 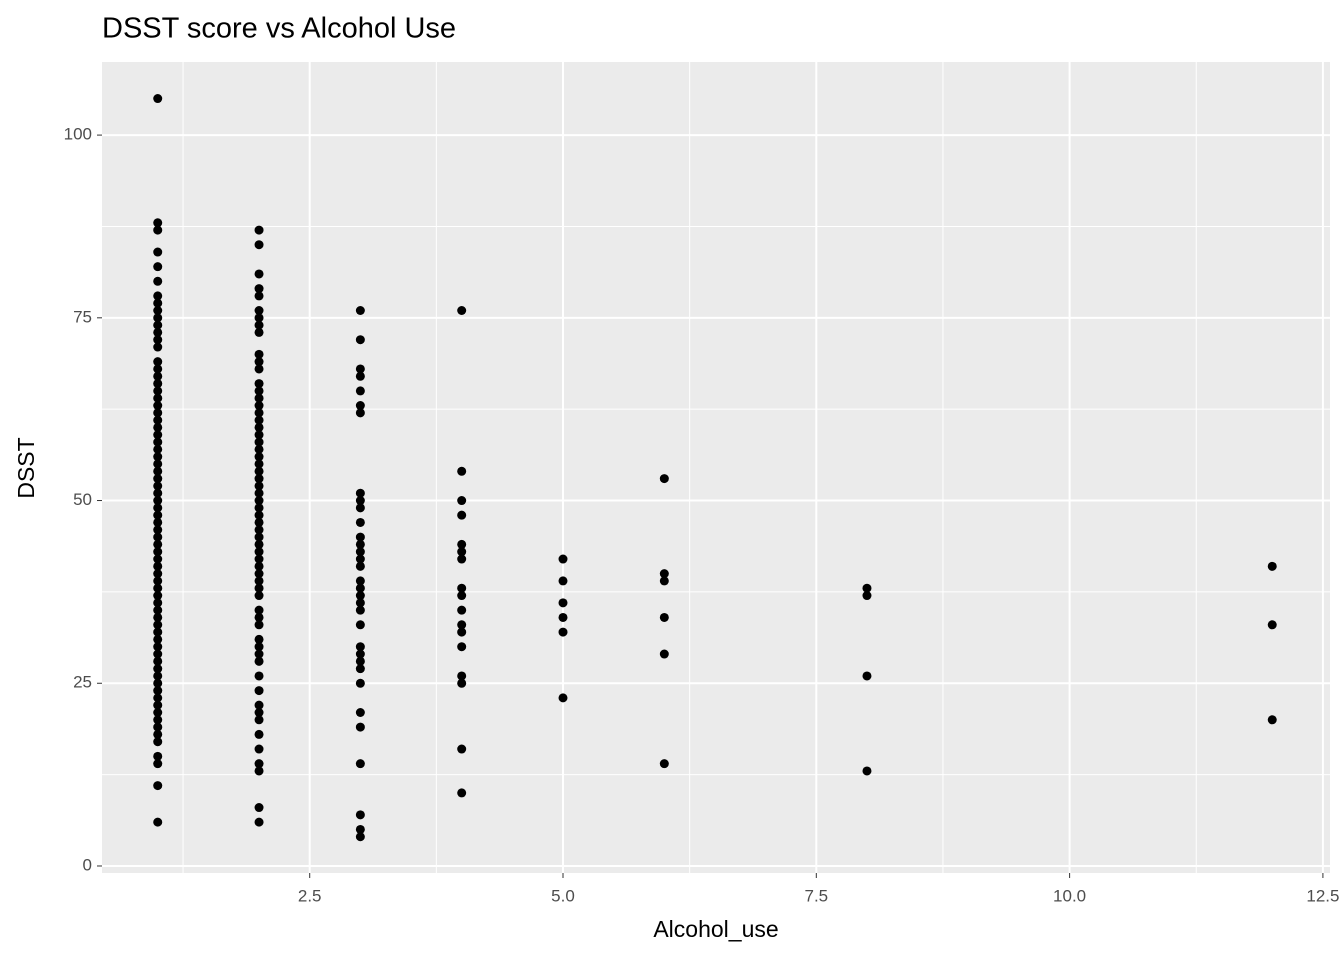 I want to click on x-axis-label: Alcohol_use, so click(x=715, y=929).